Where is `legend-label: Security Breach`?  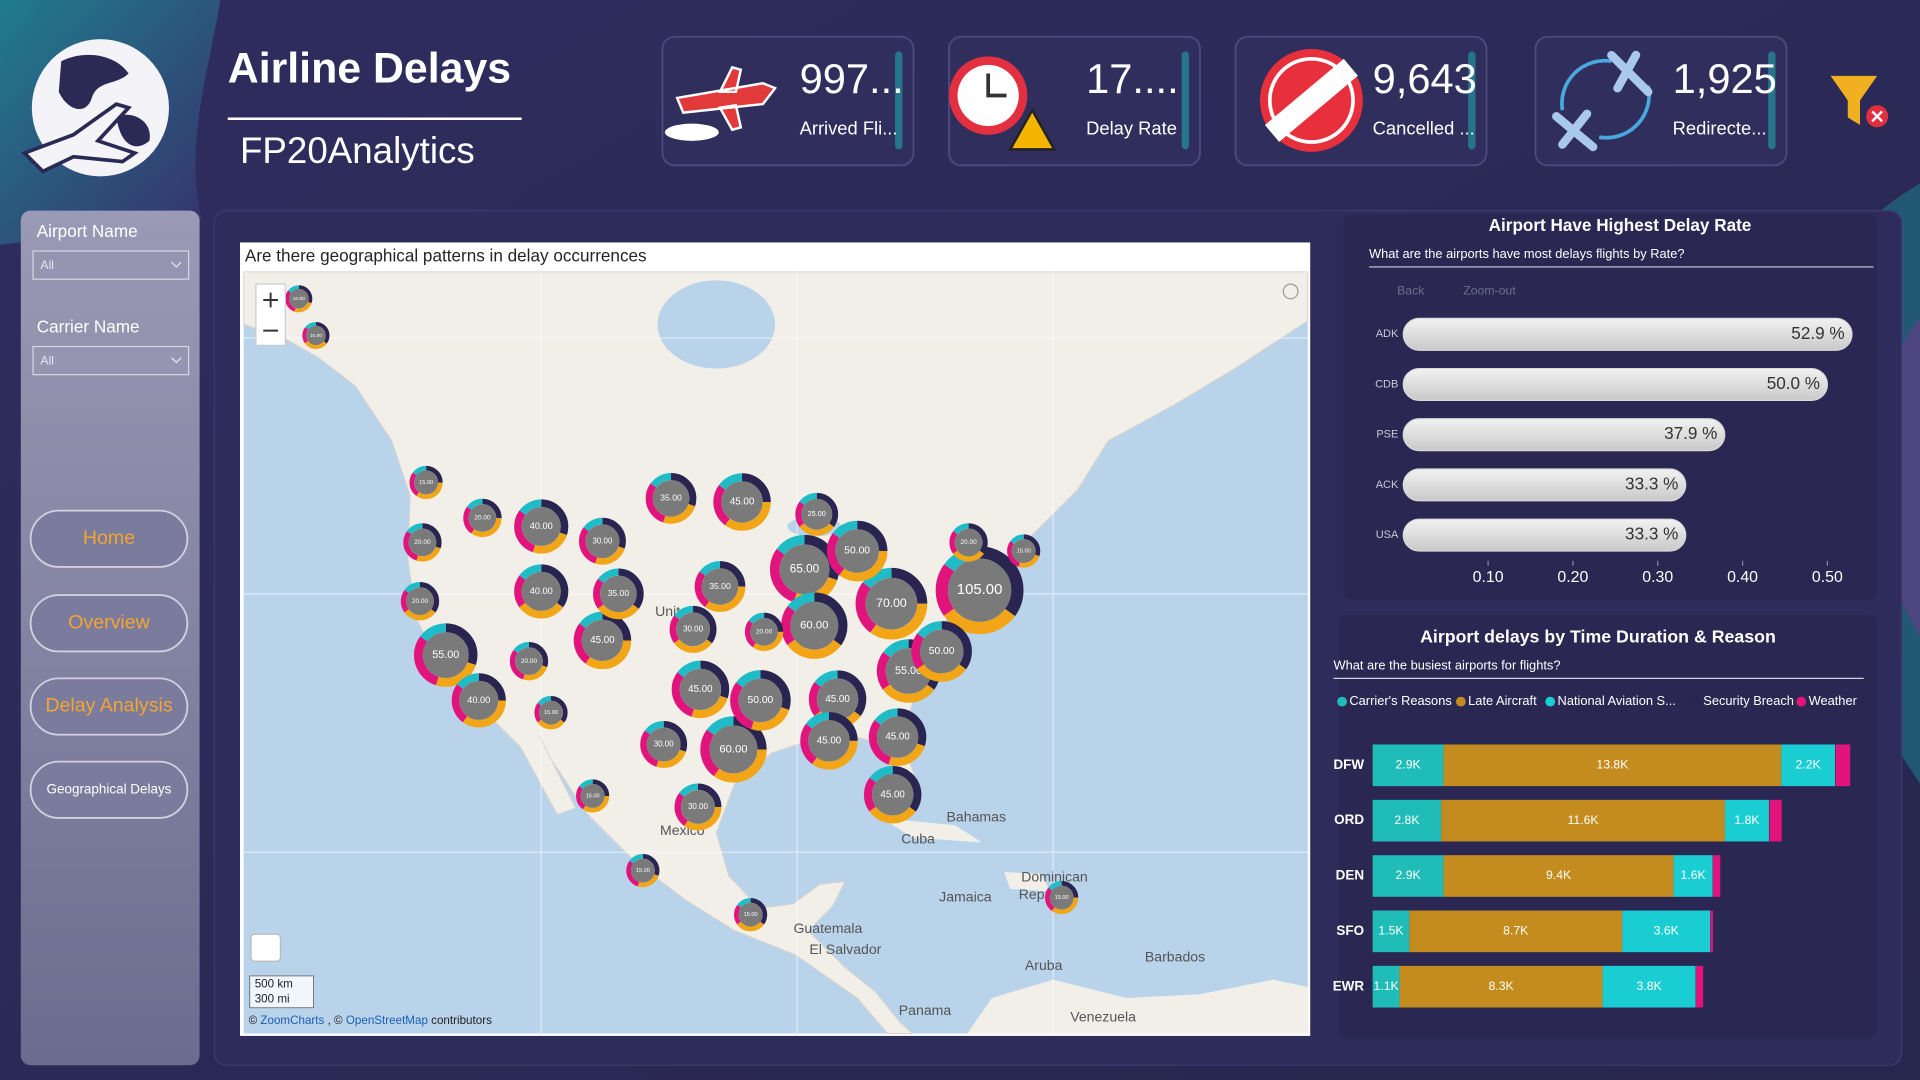 legend-label: Security Breach is located at coordinates (1748, 700).